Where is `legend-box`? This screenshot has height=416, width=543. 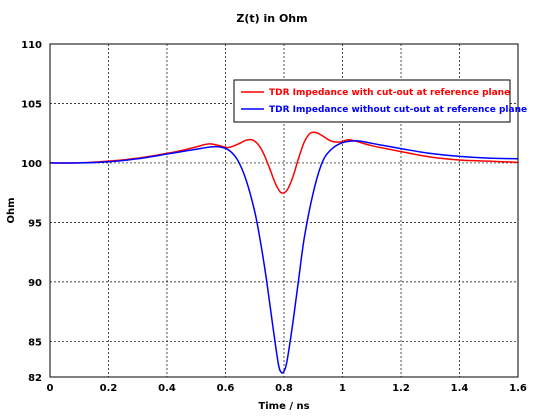
legend-box is located at coordinates (372, 101).